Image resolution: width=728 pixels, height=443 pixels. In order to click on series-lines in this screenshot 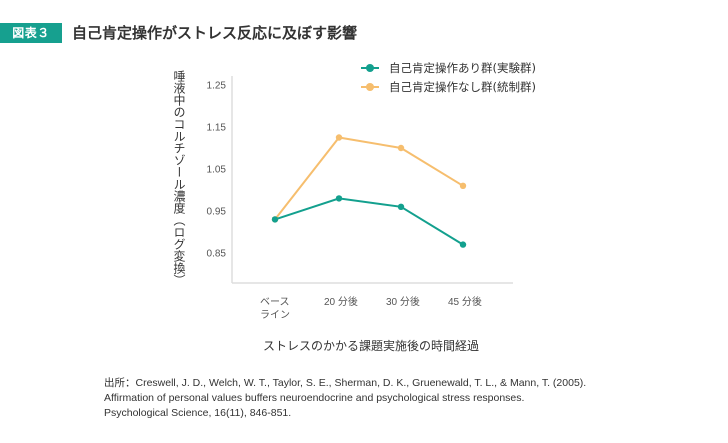, I will do `click(369, 191)`.